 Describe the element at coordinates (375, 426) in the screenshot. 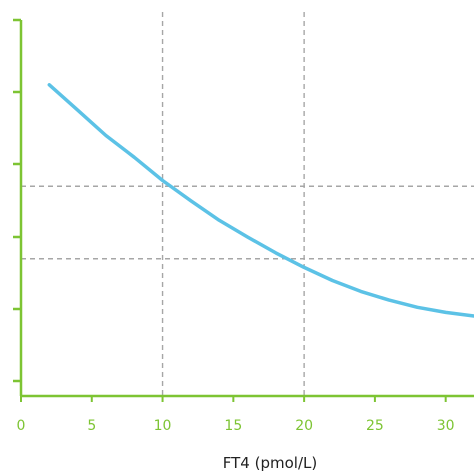

I see `x-tick-label: 25` at that location.